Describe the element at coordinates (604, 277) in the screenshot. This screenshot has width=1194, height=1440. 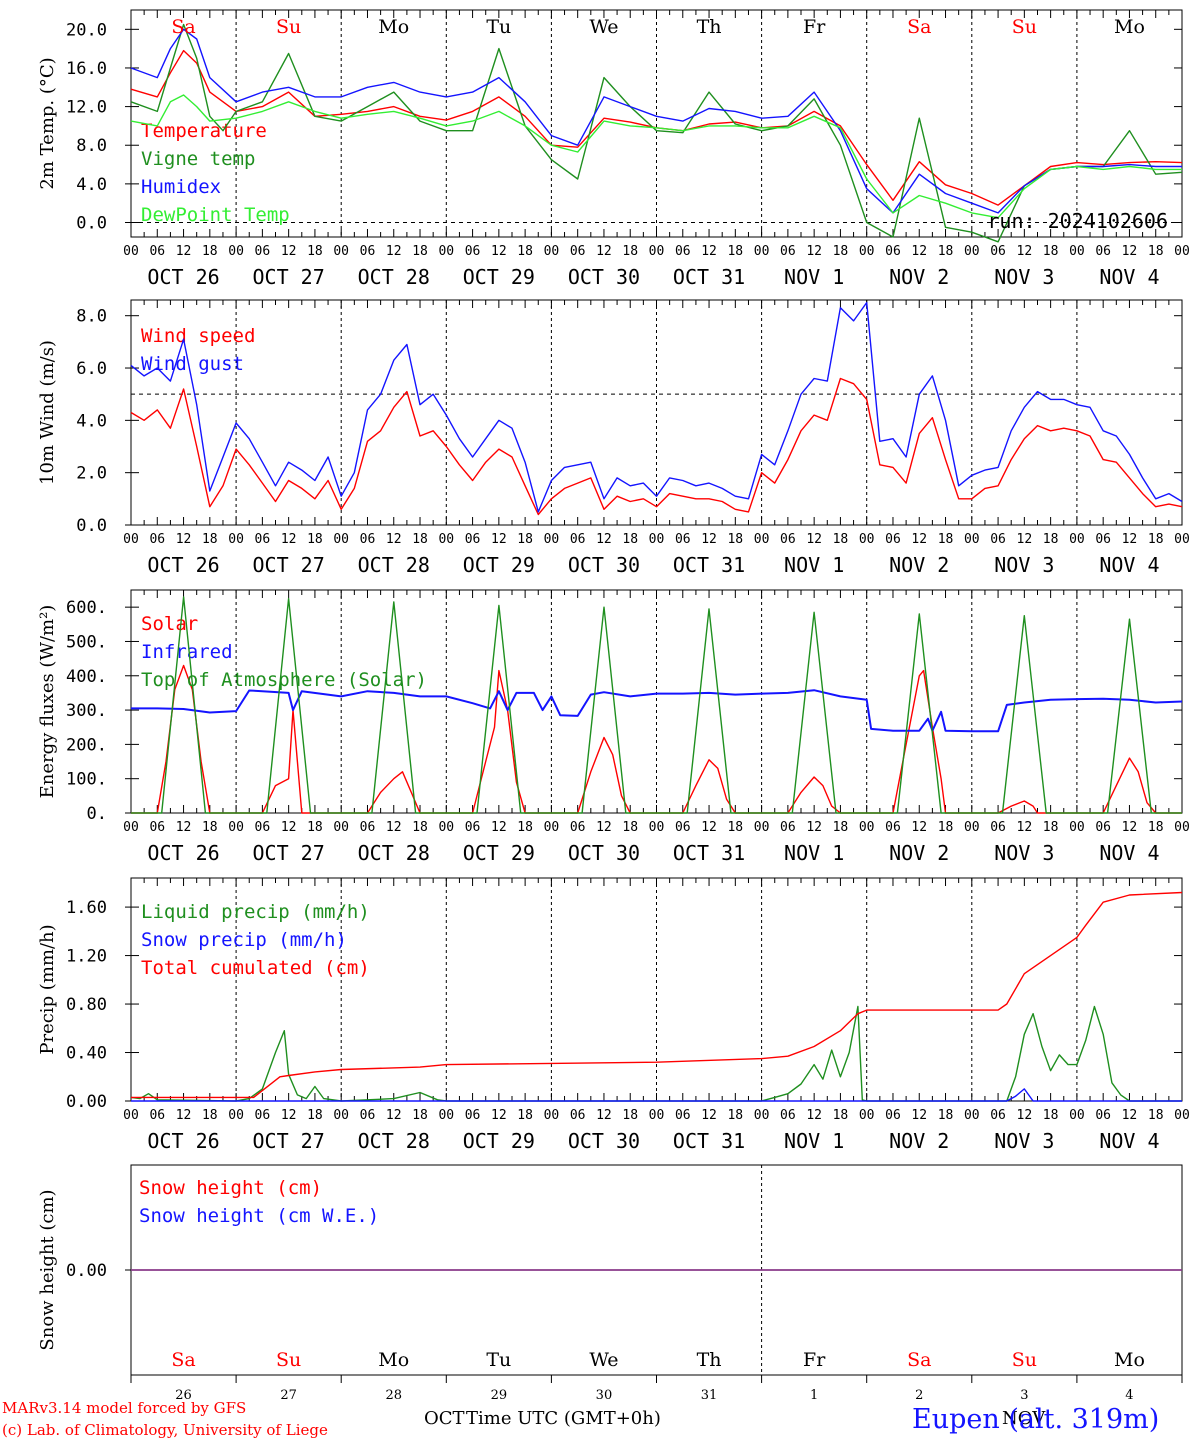
I see `date-label: OCT 30` at that location.